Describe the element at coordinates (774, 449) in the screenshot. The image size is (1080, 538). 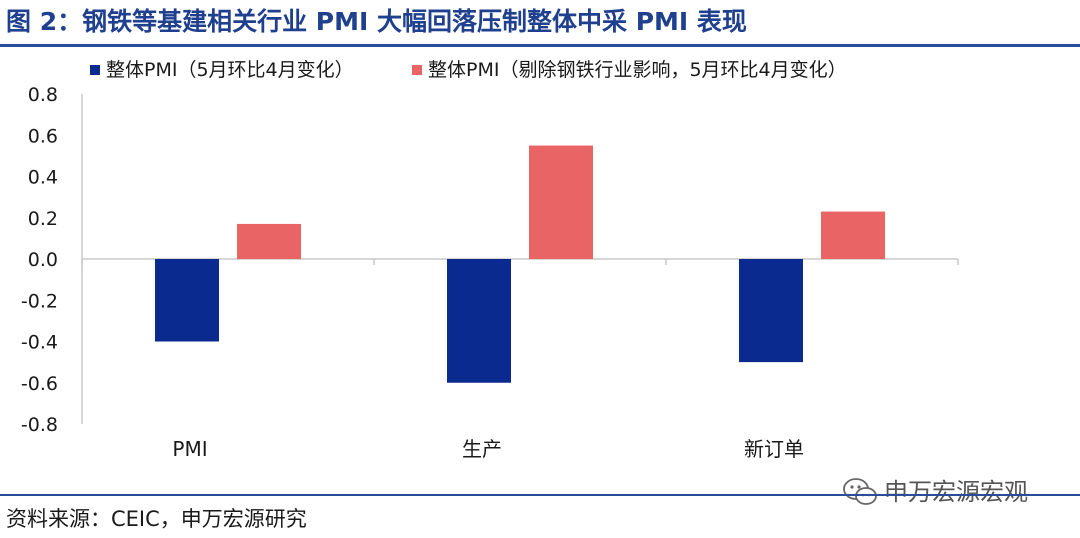
I see `x-category-label: 新订单` at that location.